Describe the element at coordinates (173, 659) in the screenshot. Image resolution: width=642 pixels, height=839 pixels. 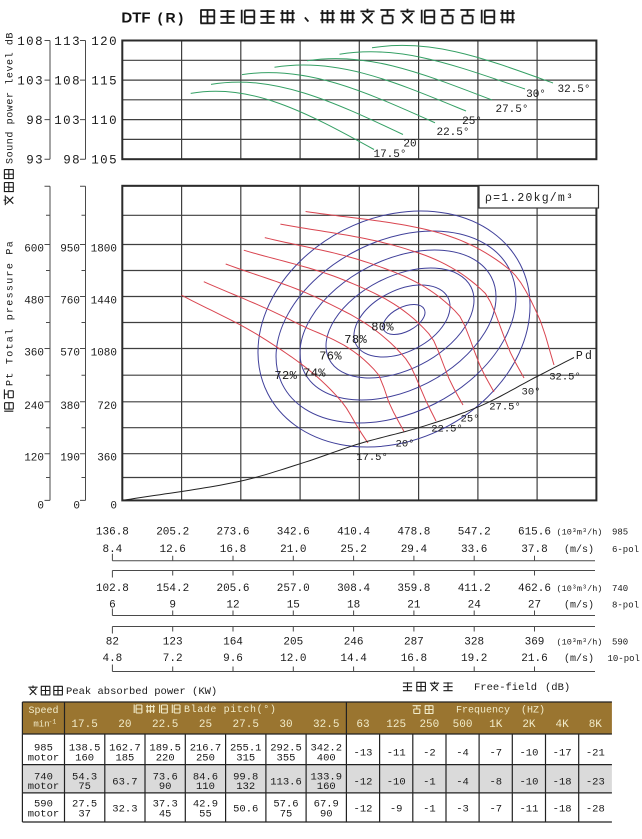
I see `svg-text: 7.2` at that location.